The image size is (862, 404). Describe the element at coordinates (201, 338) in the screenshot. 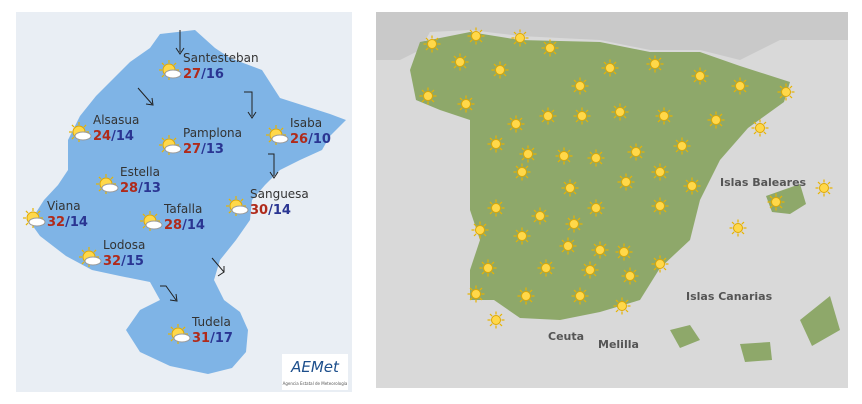

I see `temp-max: 31` at that location.